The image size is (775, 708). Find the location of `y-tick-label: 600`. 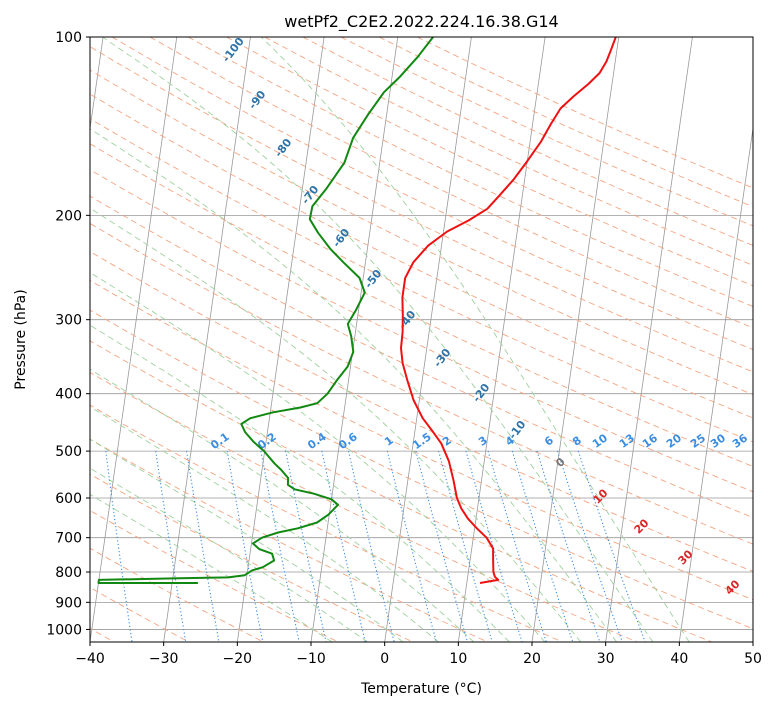

y-tick-label: 600 is located at coordinates (68, 499).